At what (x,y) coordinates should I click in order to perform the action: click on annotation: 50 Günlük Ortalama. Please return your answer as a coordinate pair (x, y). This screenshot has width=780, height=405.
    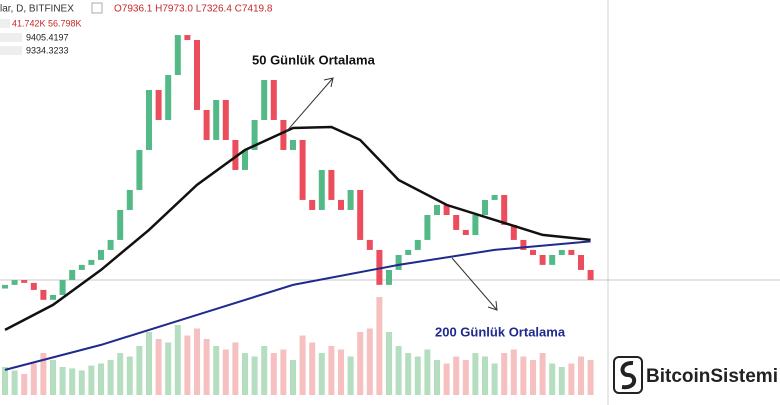
    Looking at the image, I should click on (314, 59).